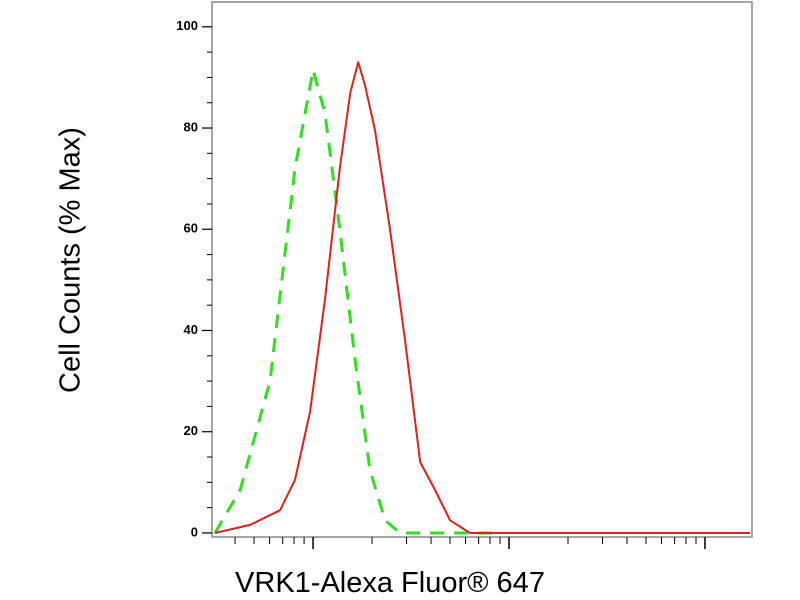 The width and height of the screenshot is (800, 600). I want to click on y-tick-label: 20, so click(191, 430).